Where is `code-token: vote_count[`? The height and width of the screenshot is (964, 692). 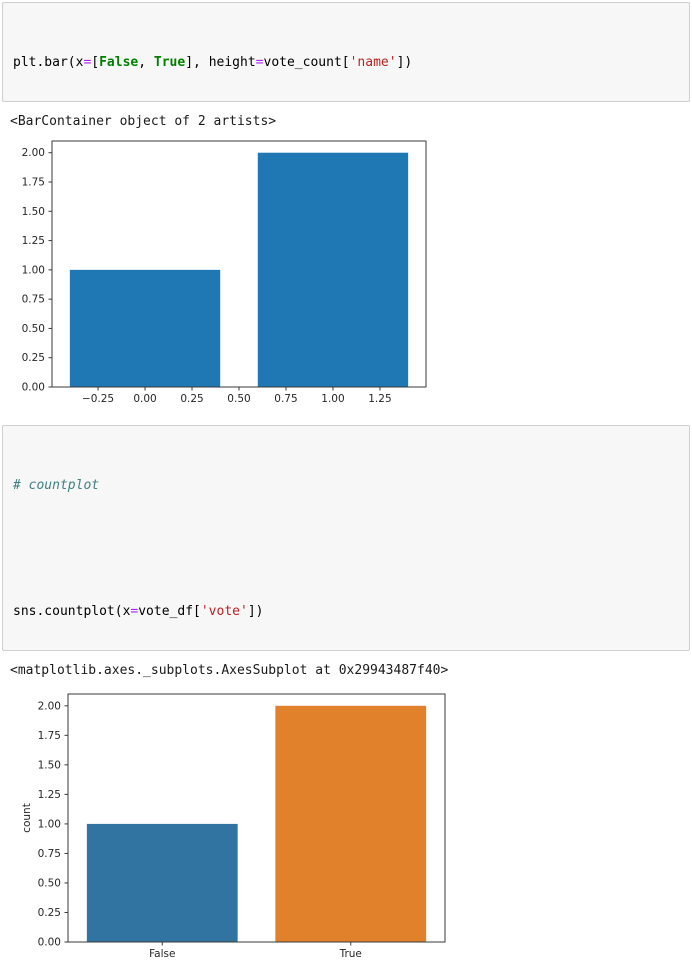 code-token: vote_count[ is located at coordinates (306, 62).